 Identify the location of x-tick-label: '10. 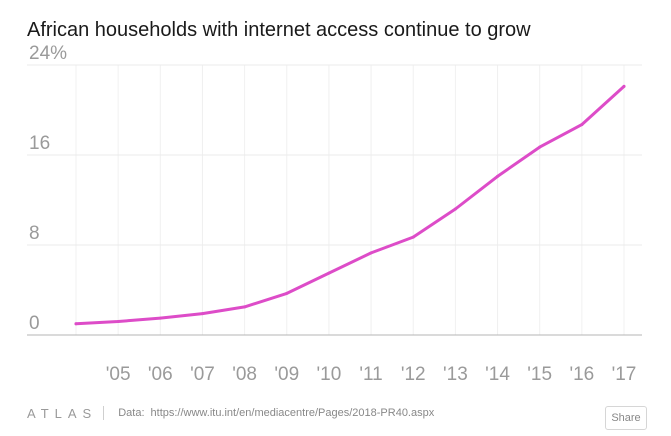
(329, 374).